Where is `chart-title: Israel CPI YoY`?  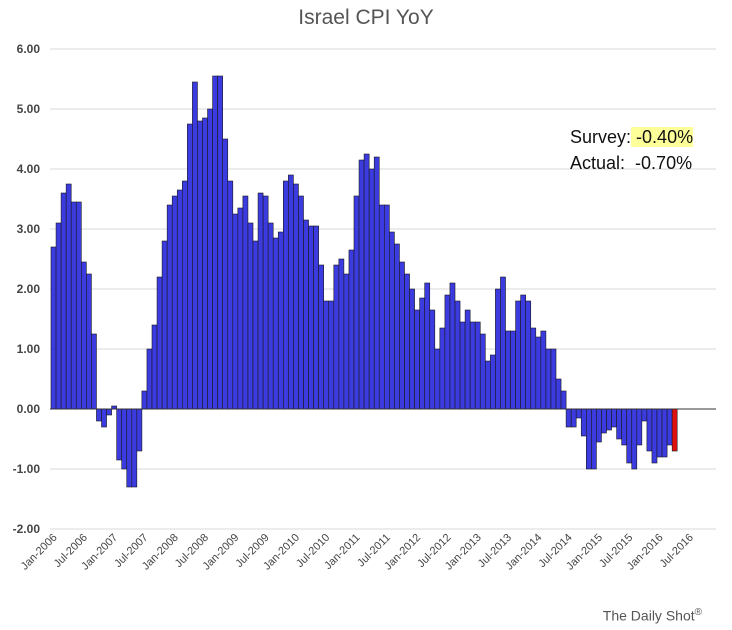
chart-title: Israel CPI YoY is located at coordinates (366, 17).